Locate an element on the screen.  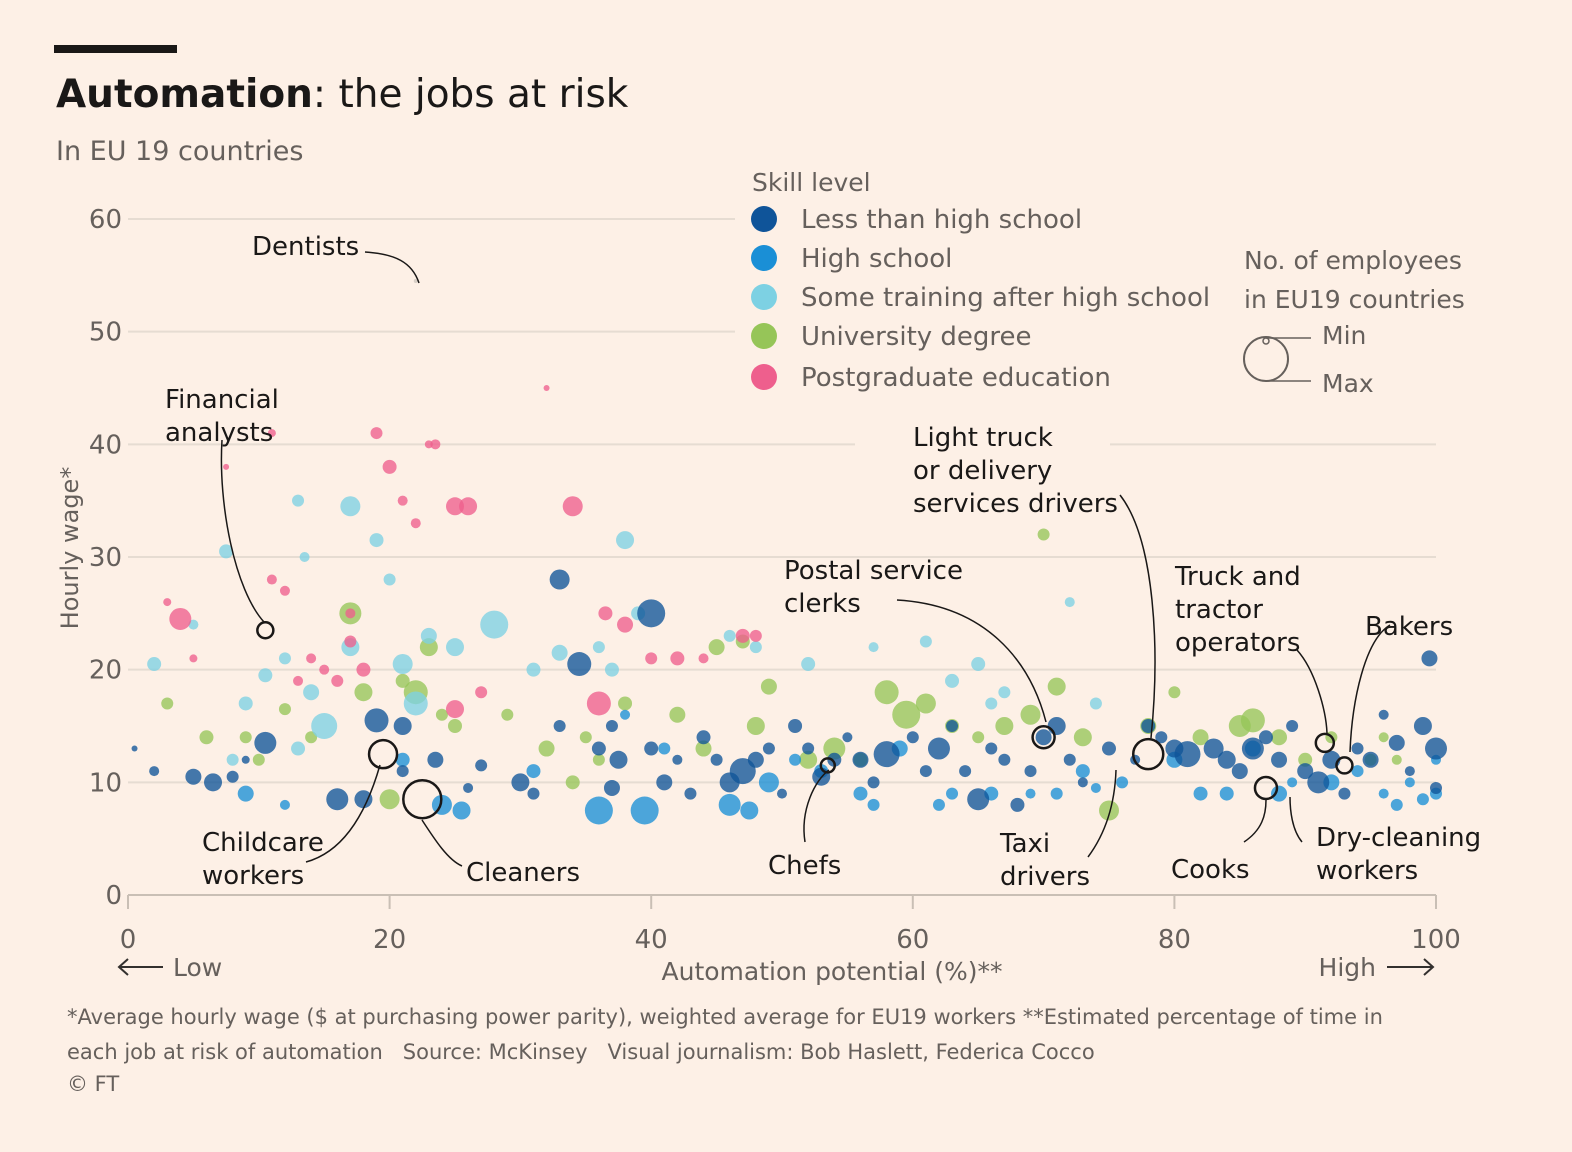
legend-label-lths: Less than high school is located at coordinates (941, 220).